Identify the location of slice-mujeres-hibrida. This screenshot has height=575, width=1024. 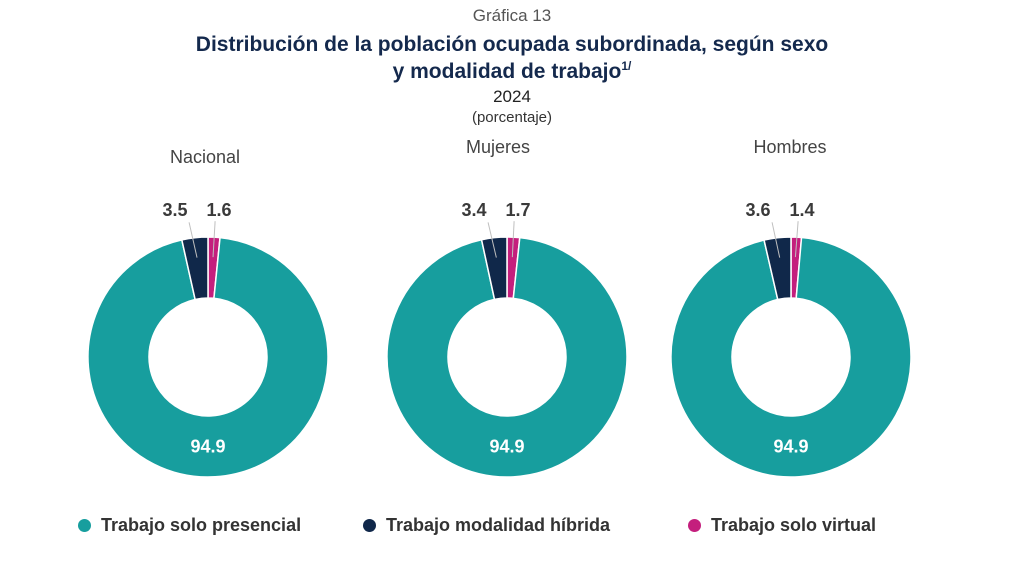
(494, 268).